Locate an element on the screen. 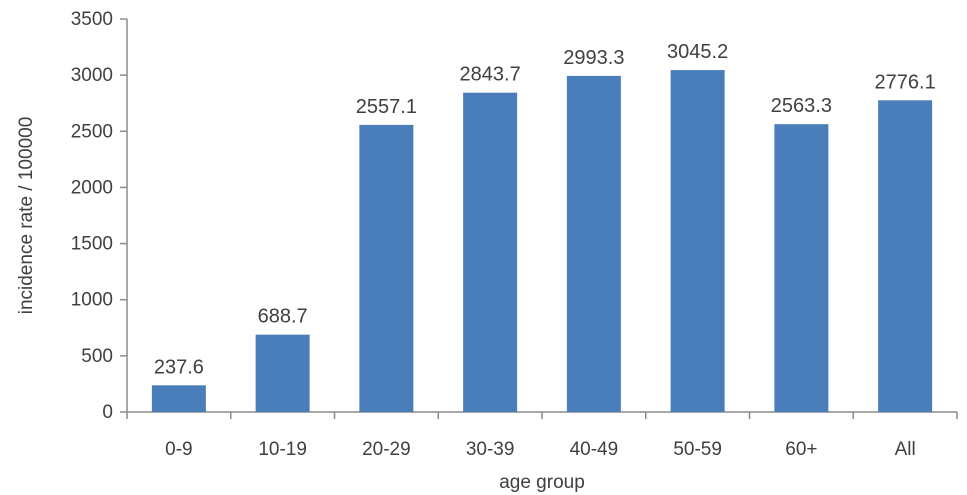  y-tick-label: 1500 is located at coordinates (92, 244).